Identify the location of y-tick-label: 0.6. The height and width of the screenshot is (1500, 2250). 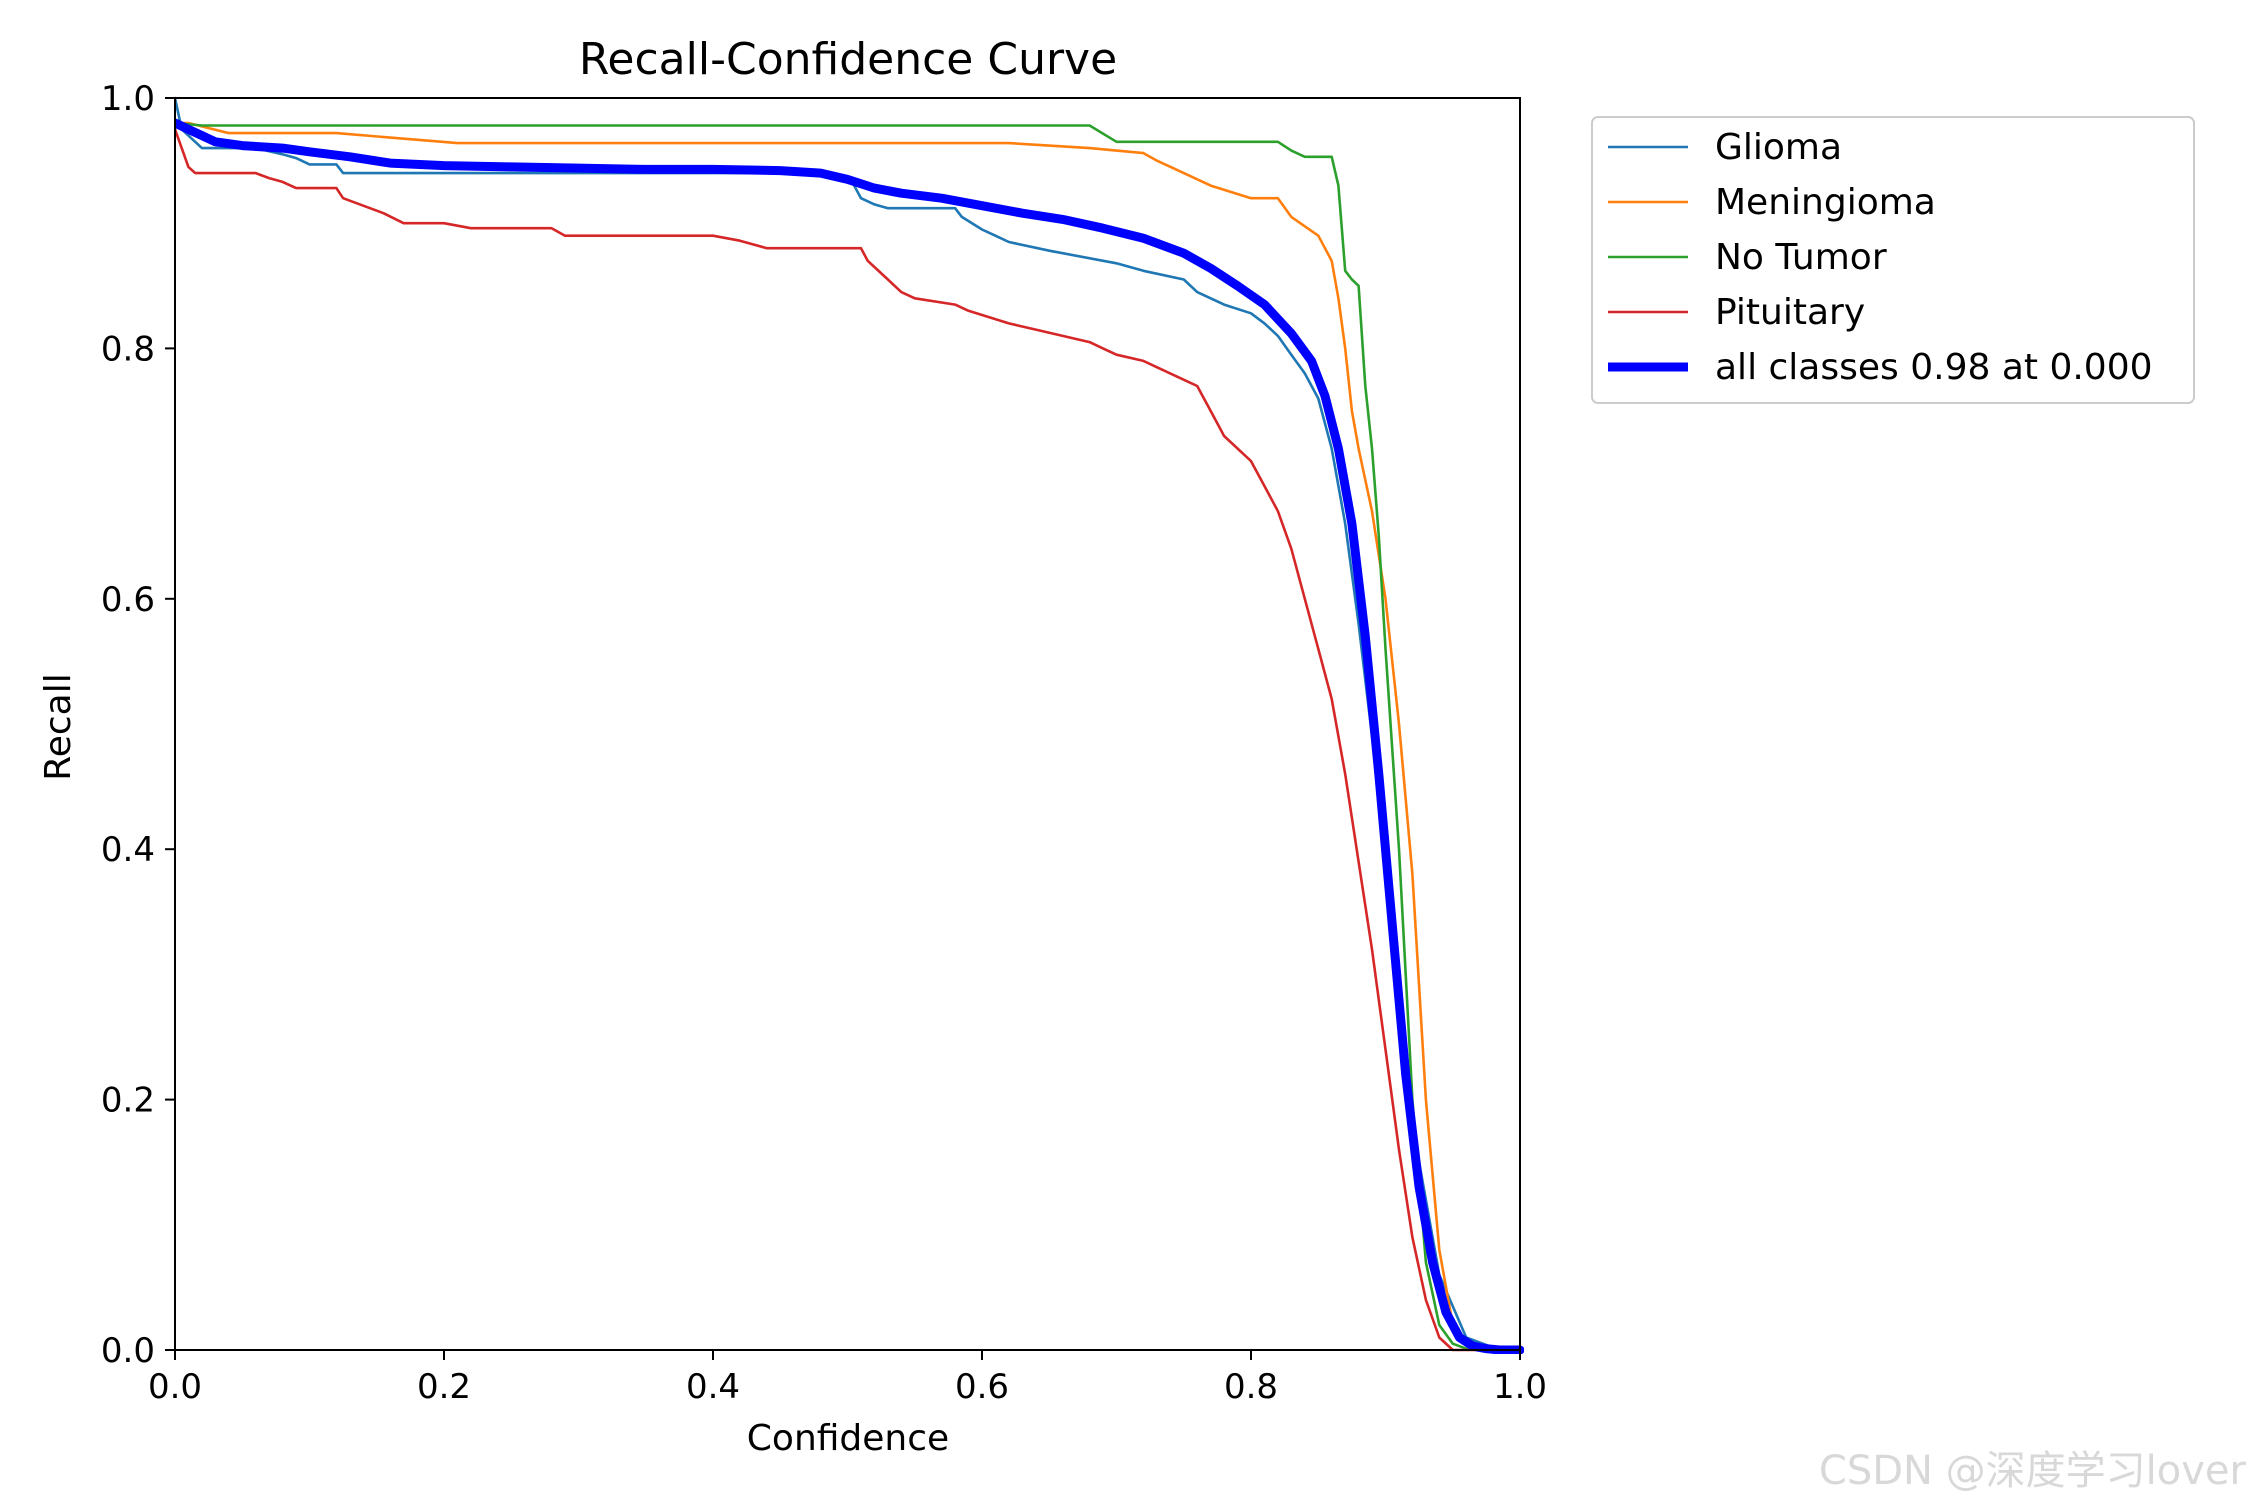
(128, 600).